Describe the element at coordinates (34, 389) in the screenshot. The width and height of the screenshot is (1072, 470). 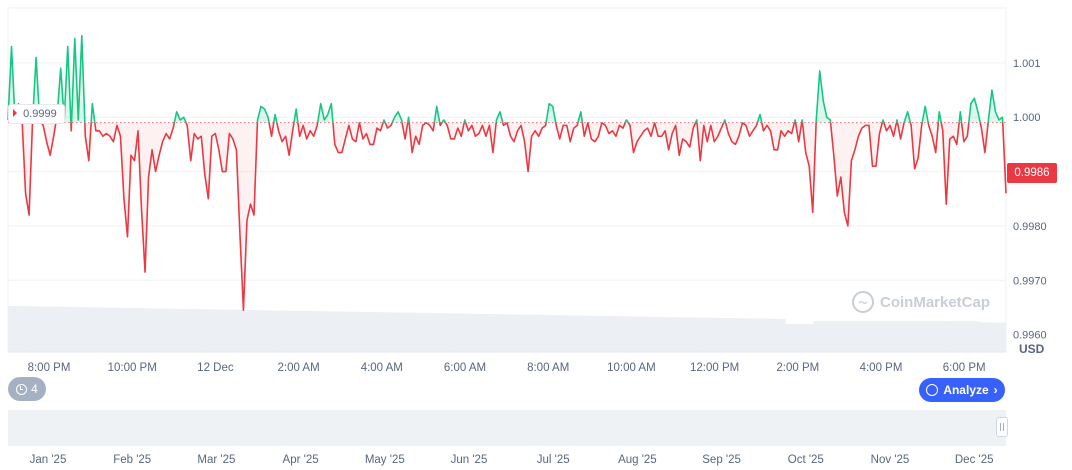
I see `history-count: 4` at that location.